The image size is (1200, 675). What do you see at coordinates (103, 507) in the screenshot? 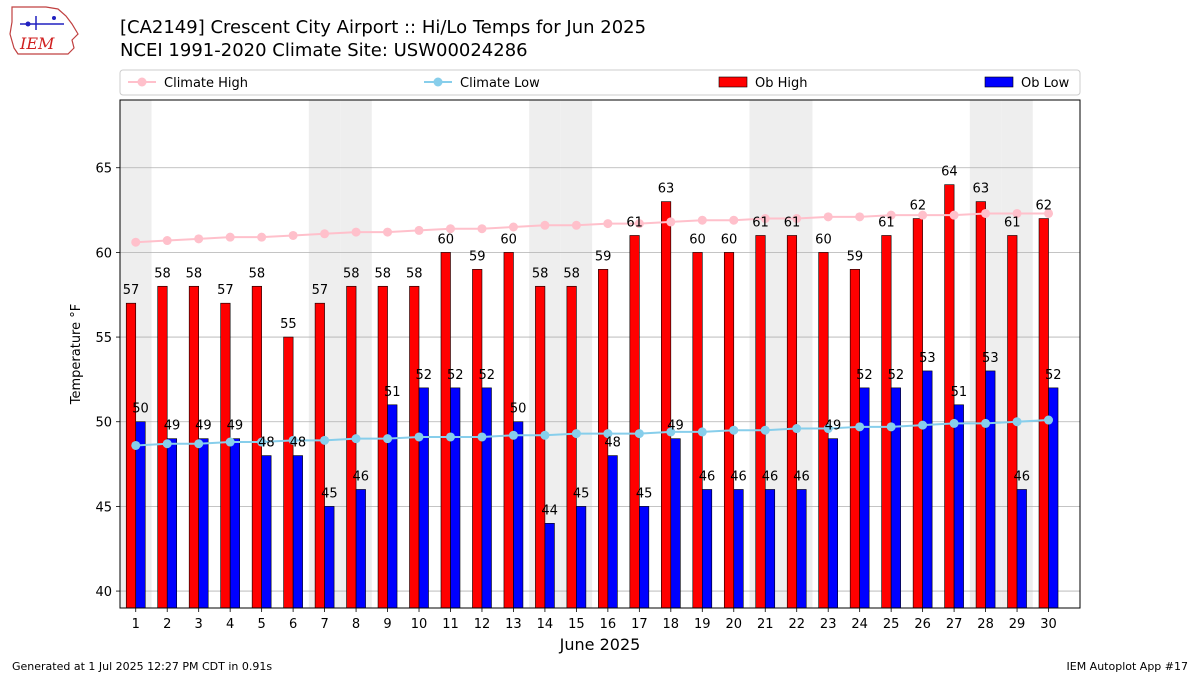
I see `y-tick-label: 45` at bounding box center [103, 507].